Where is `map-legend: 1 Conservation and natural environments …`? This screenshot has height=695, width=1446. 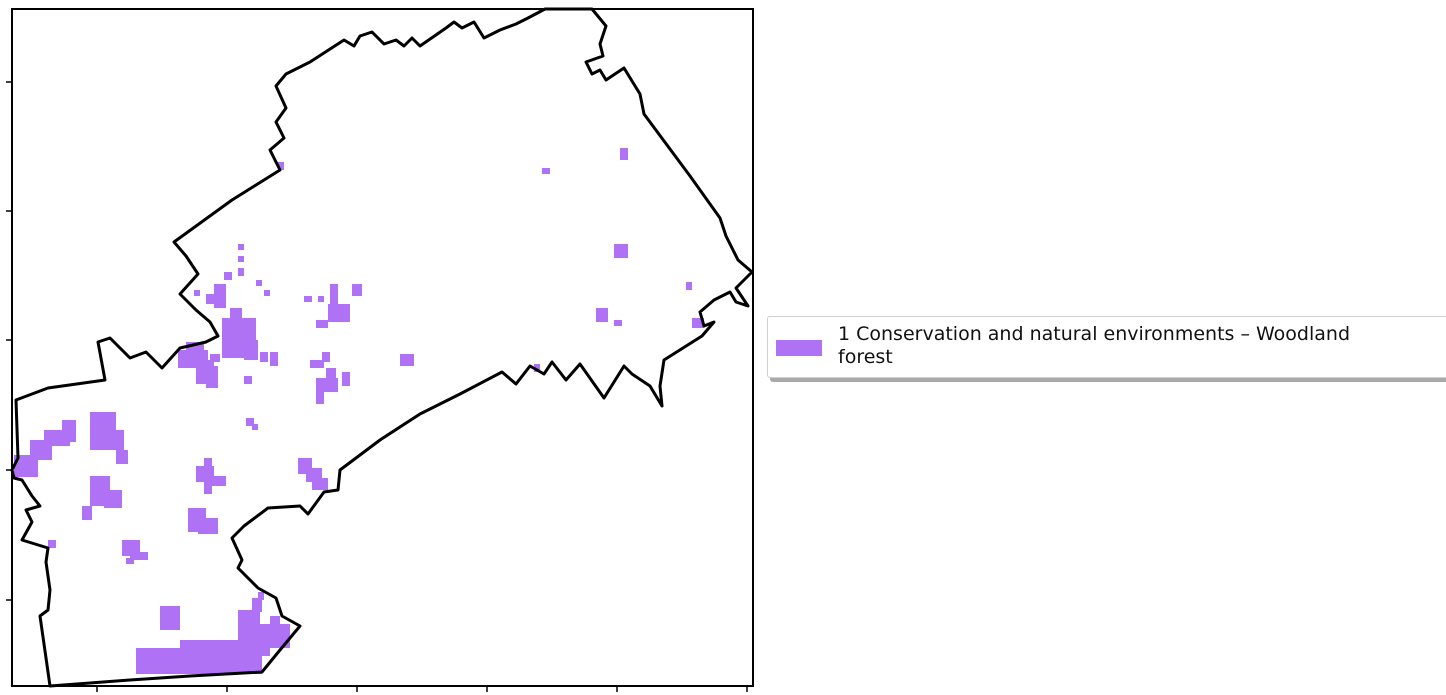
map-legend: 1 Conservation and natural environments … is located at coordinates (1106, 347).